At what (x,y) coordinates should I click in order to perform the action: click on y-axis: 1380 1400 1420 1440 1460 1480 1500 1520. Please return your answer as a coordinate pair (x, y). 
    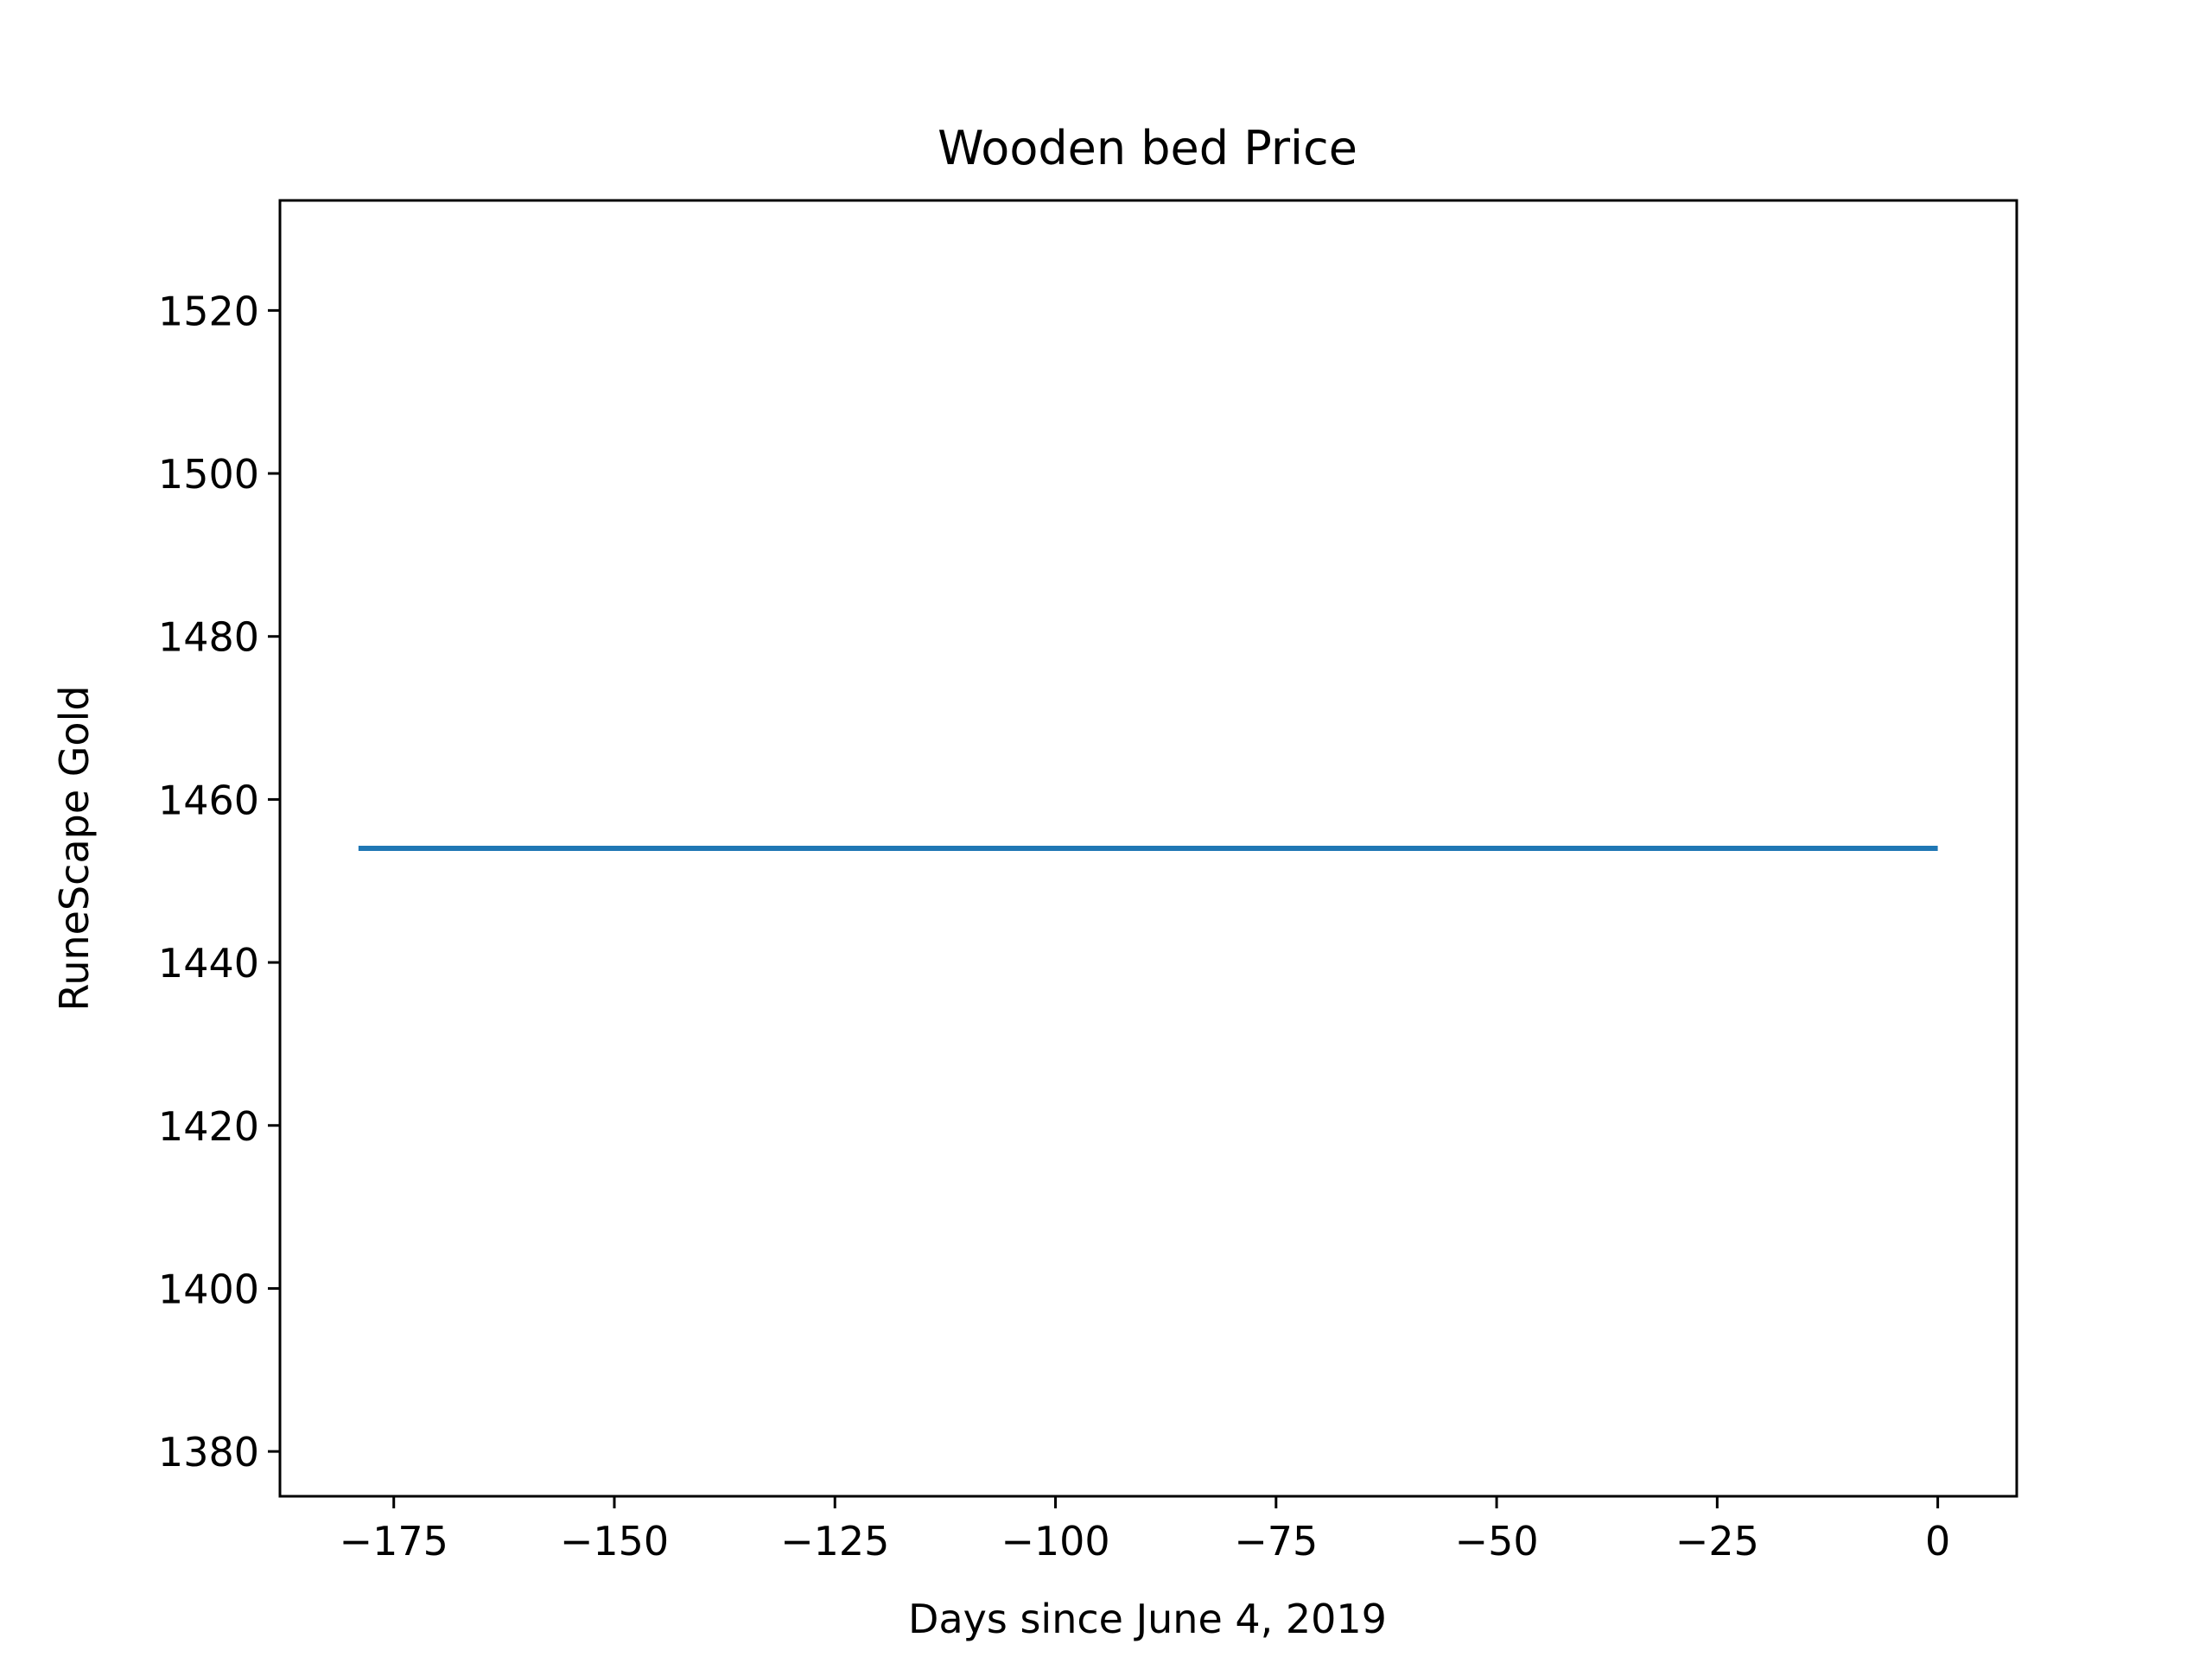
    Looking at the image, I should click on (219, 882).